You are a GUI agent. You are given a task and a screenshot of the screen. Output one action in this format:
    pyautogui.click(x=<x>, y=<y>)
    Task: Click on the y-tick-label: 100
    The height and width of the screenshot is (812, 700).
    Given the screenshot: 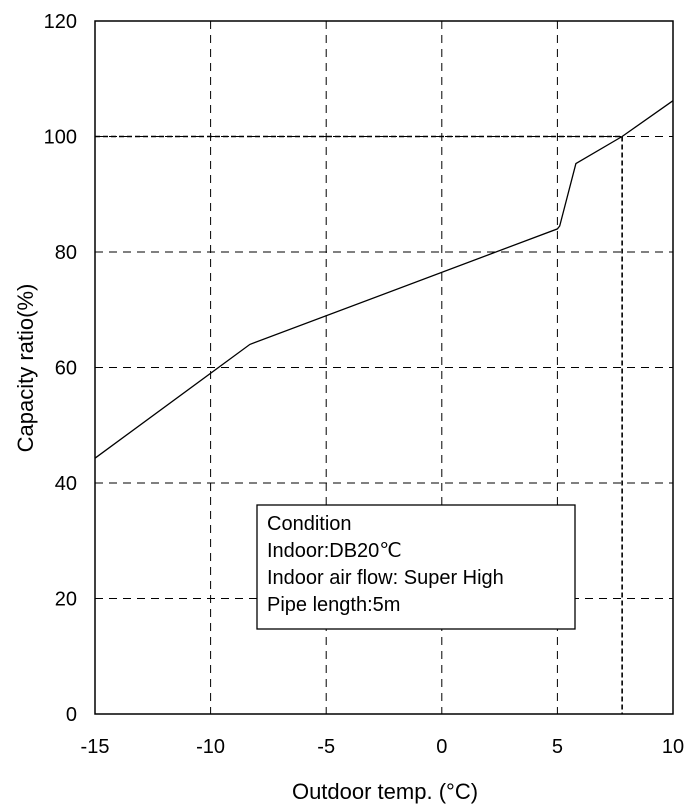 What is the action you would take?
    pyautogui.click(x=60, y=138)
    